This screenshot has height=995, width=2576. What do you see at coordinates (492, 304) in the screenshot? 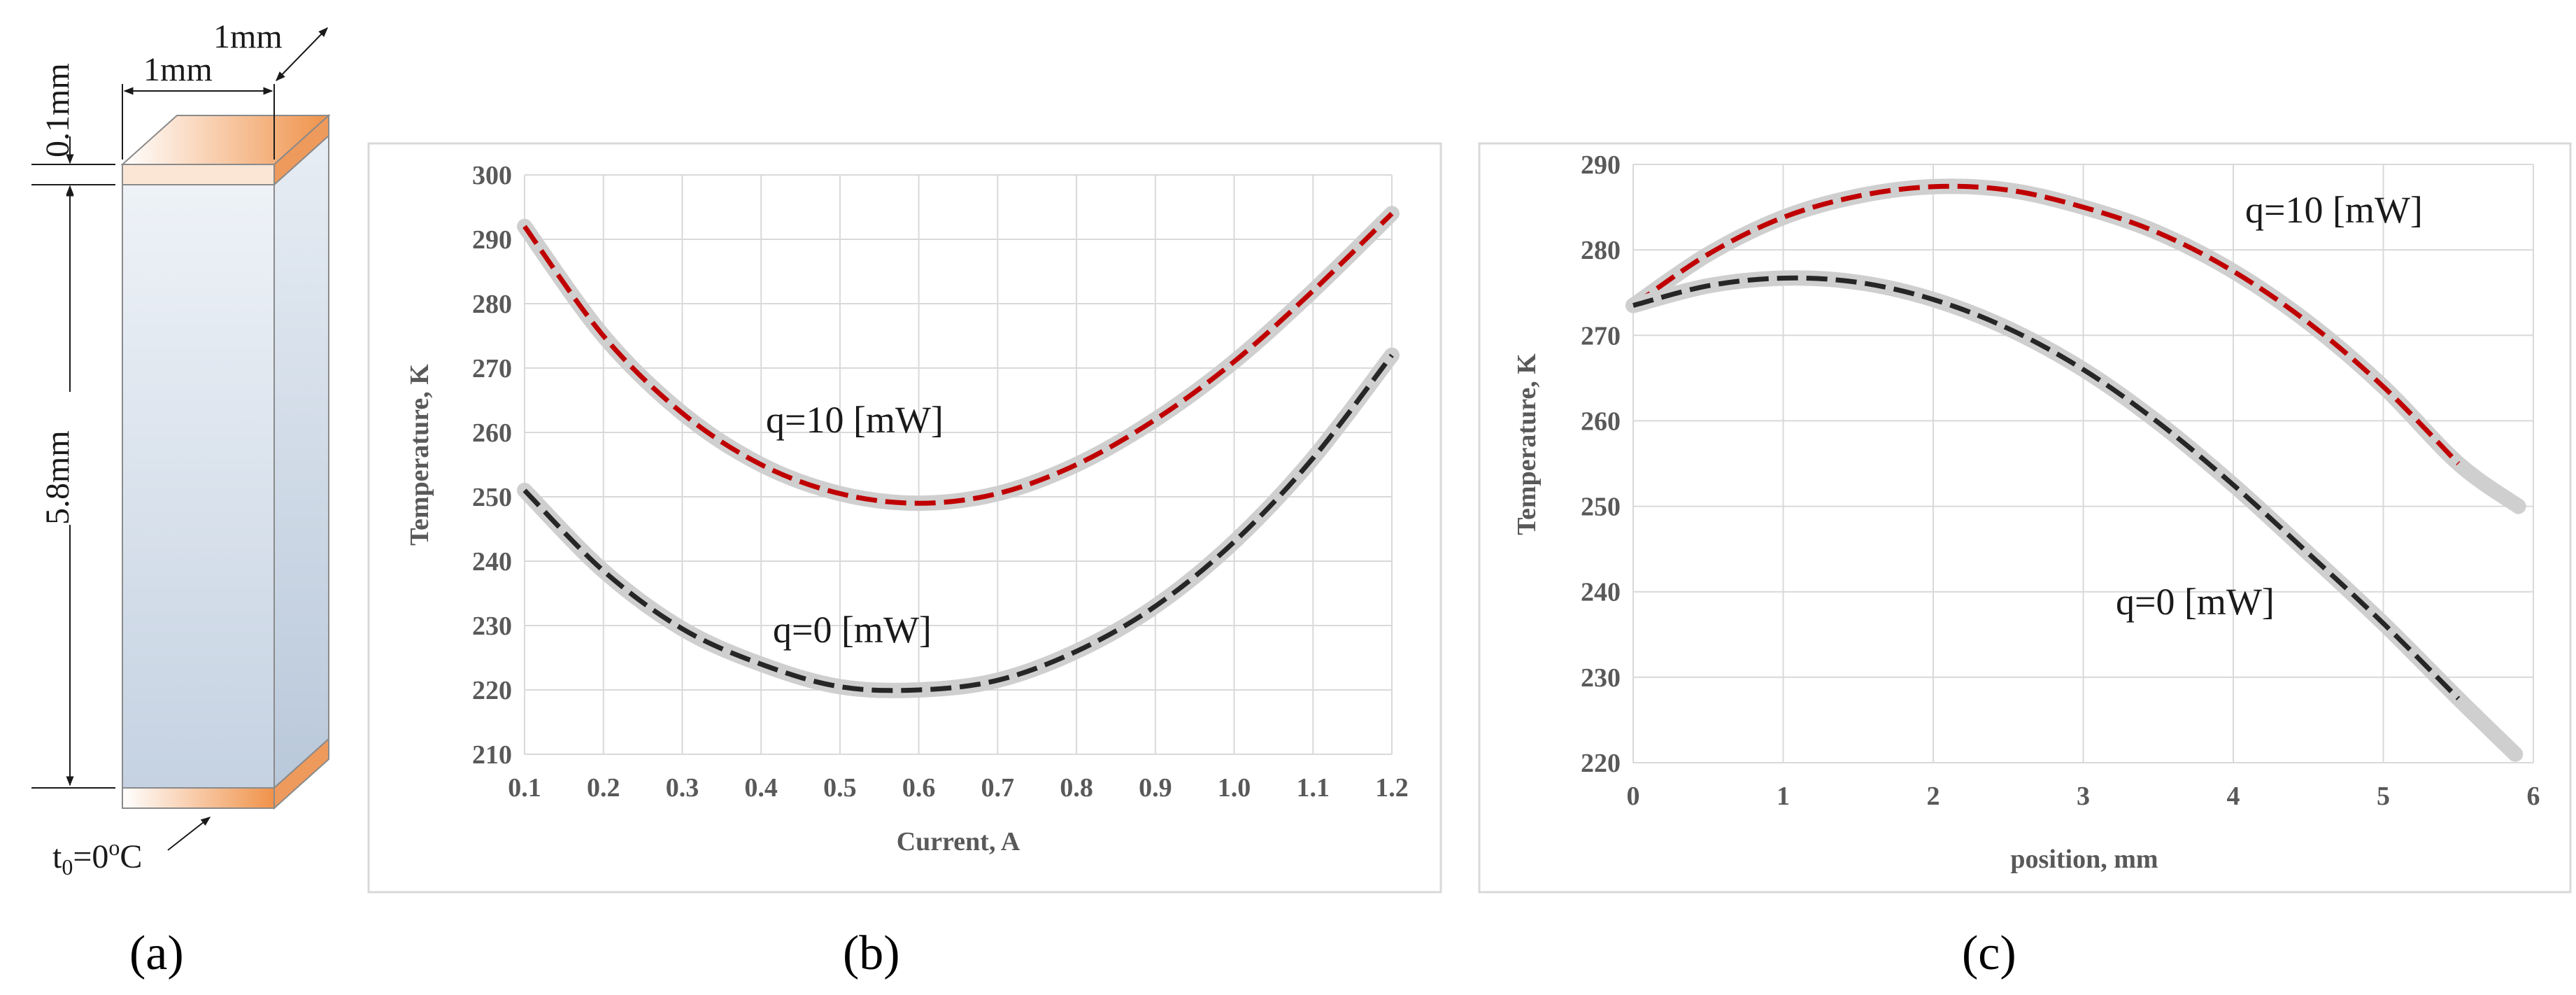
I see `b-ytick-7: 280` at bounding box center [492, 304].